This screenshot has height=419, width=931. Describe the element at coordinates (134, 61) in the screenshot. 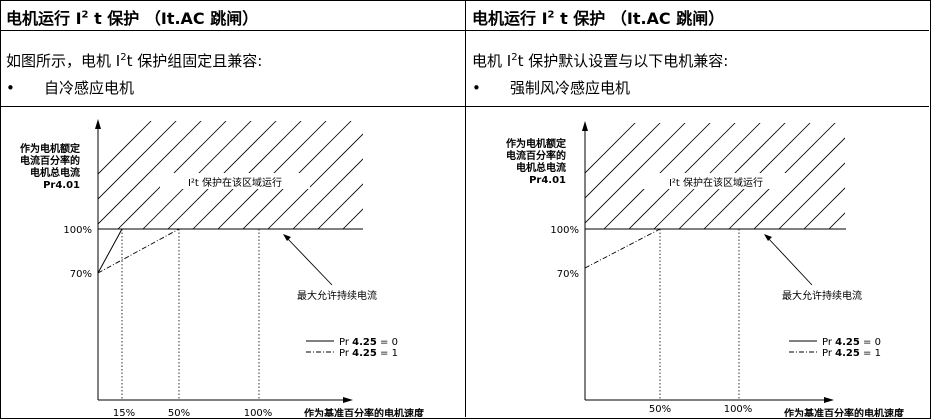

I see `intro-text: 如图所示，电机 I2t 保护组固定且兼容:` at that location.